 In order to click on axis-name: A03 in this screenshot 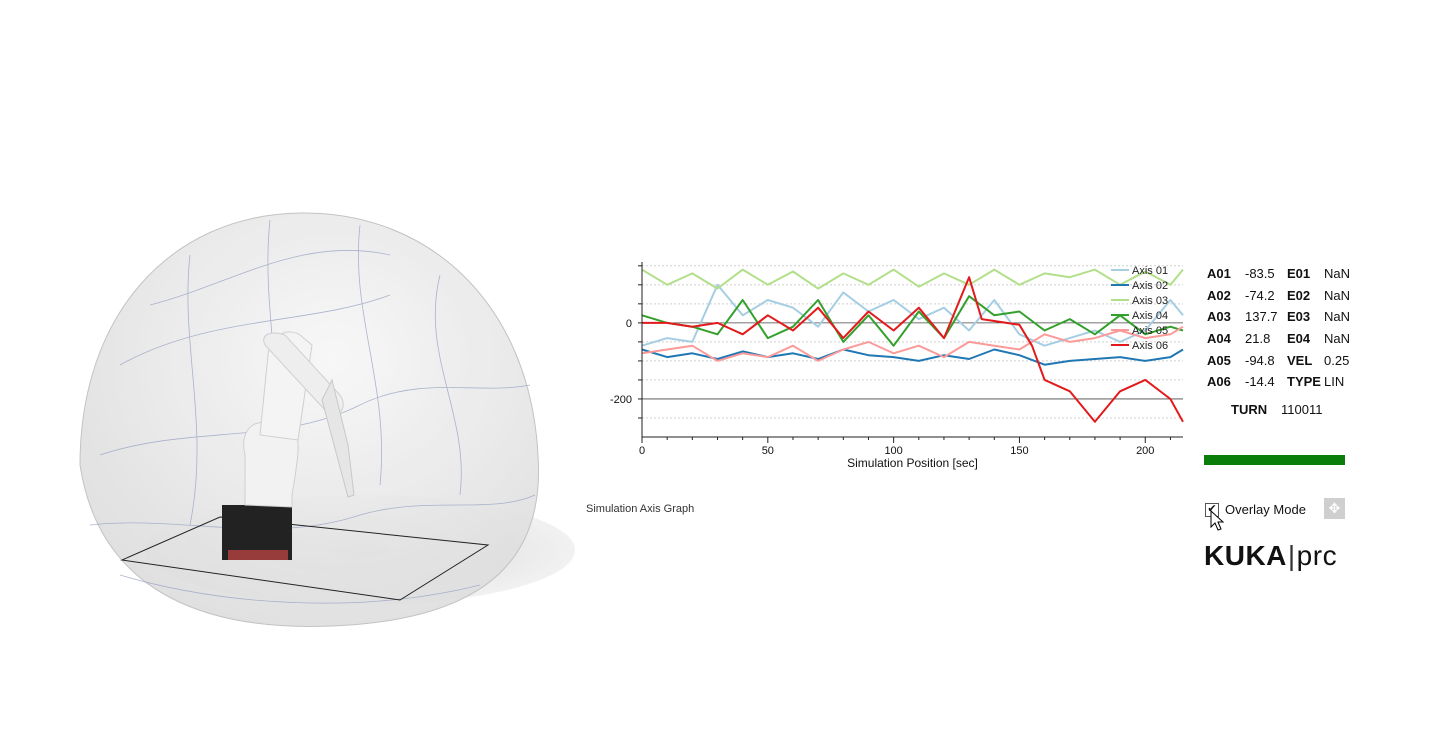, I will do `click(1219, 317)`.